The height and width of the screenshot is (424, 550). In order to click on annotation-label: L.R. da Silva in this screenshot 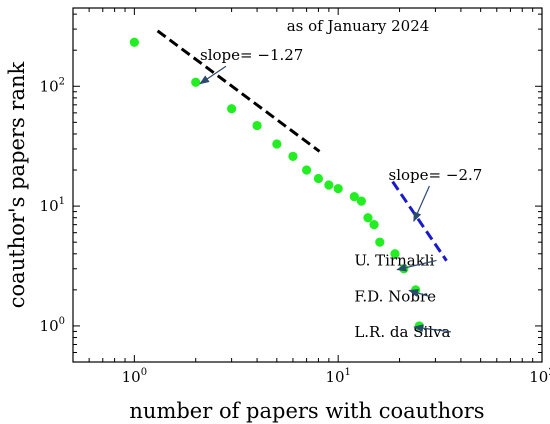, I will do `click(402, 332)`.